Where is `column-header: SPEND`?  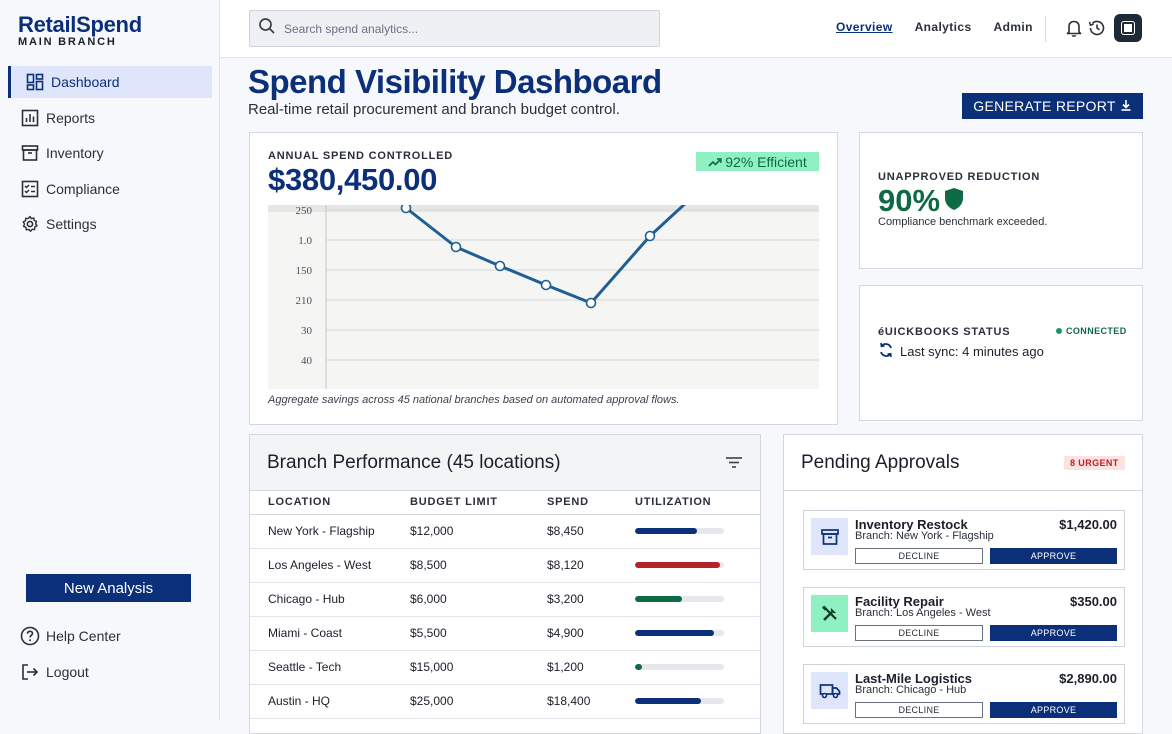 column-header: SPEND is located at coordinates (591, 503).